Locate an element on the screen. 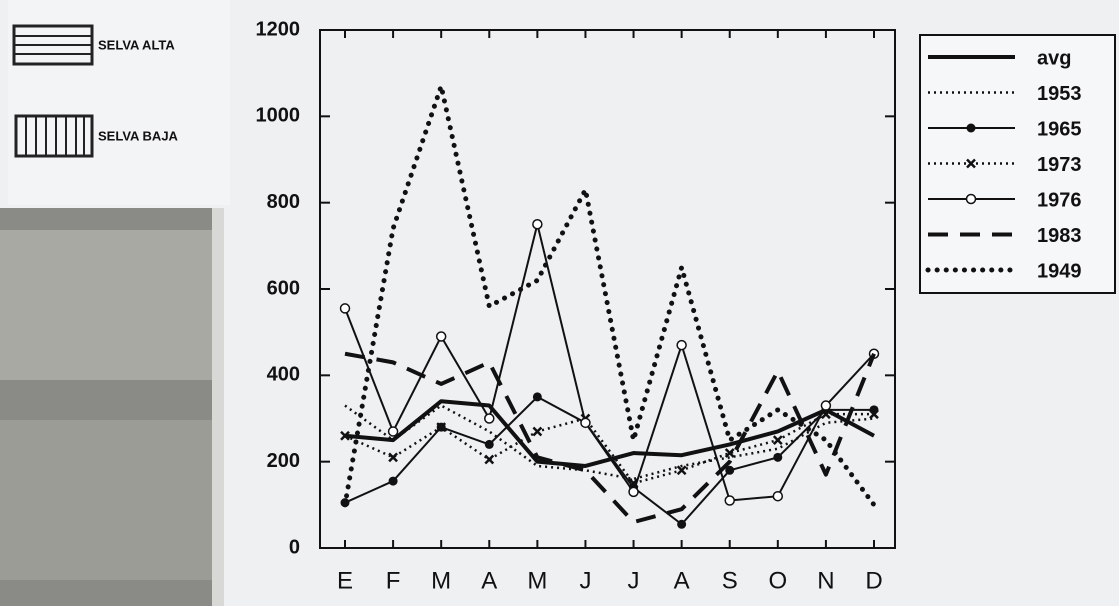 This screenshot has width=1119, height=606. photo-edge is located at coordinates (218, 407).